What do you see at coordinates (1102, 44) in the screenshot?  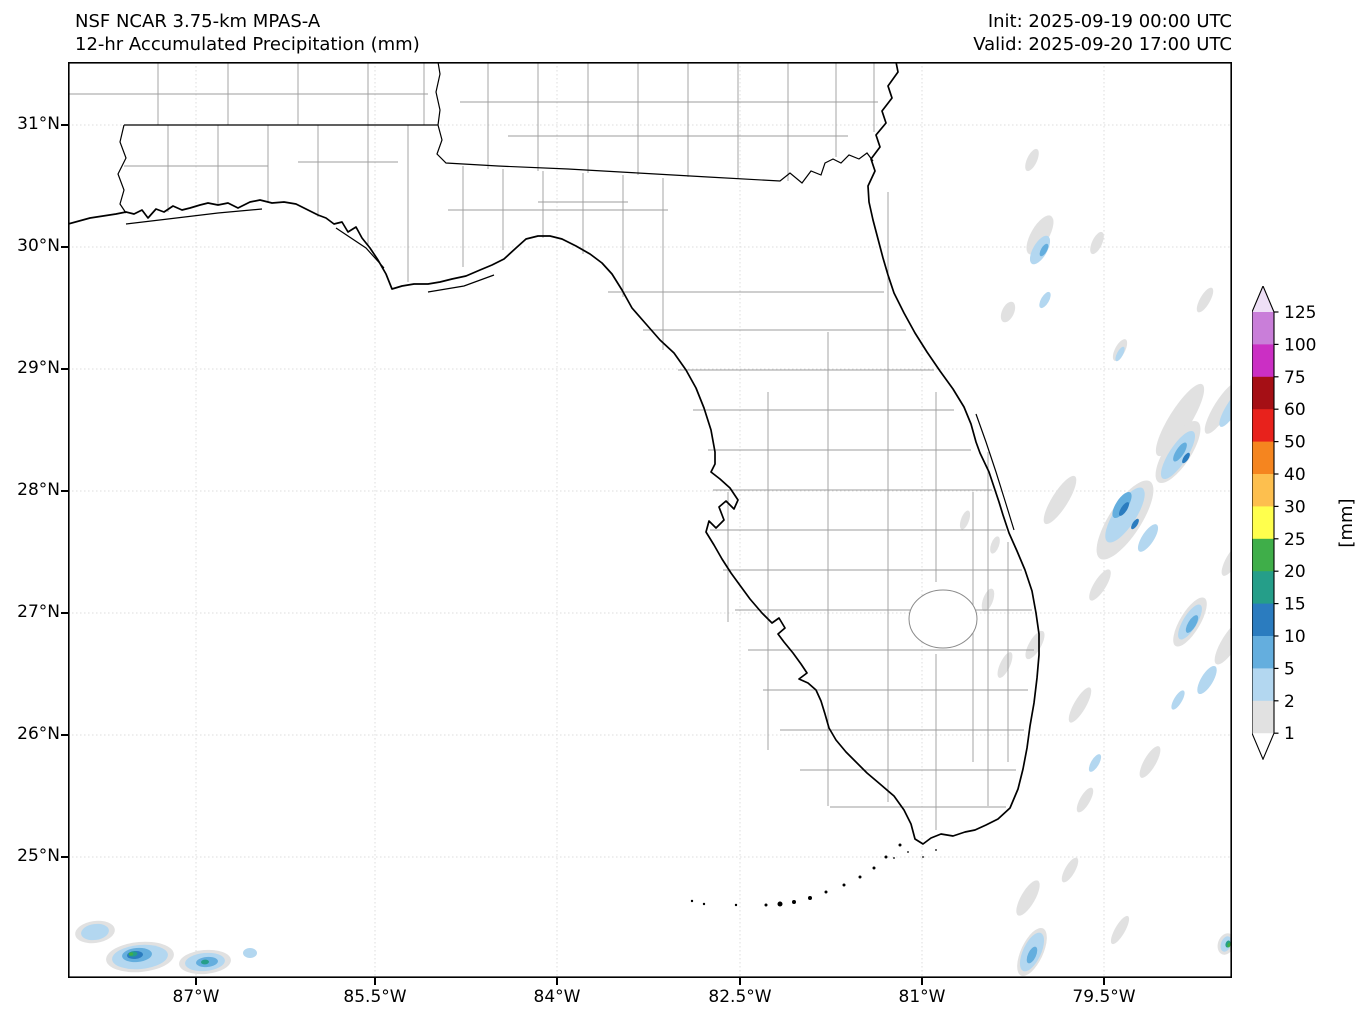 I see `valid-time: Valid: 2025-09-20 17:00 UTC` at bounding box center [1102, 44].